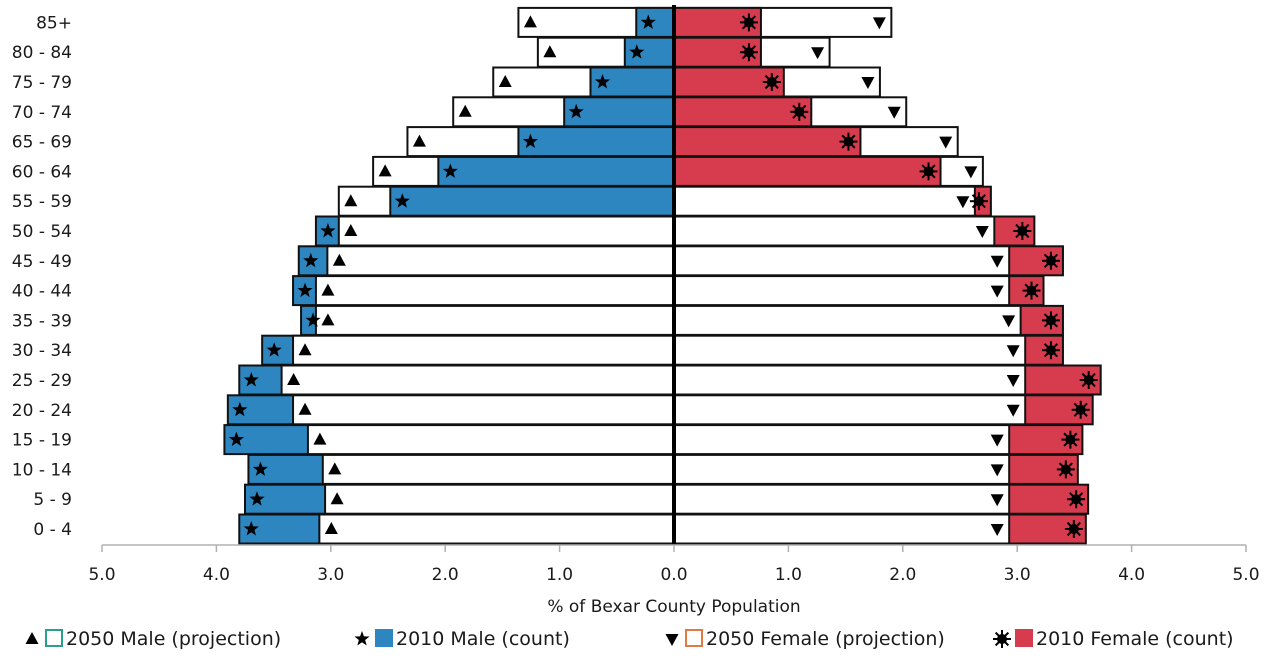 The width and height of the screenshot is (1274, 660). What do you see at coordinates (788, 575) in the screenshot?
I see `x-tick-label: 1.0` at bounding box center [788, 575].